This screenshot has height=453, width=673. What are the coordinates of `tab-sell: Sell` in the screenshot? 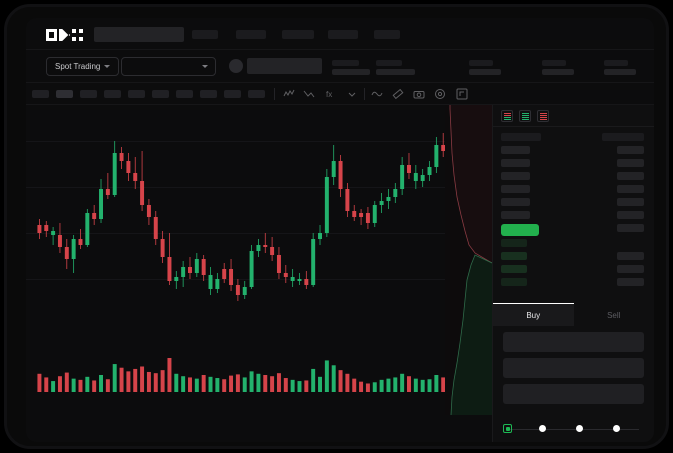 It's located at (614, 315).